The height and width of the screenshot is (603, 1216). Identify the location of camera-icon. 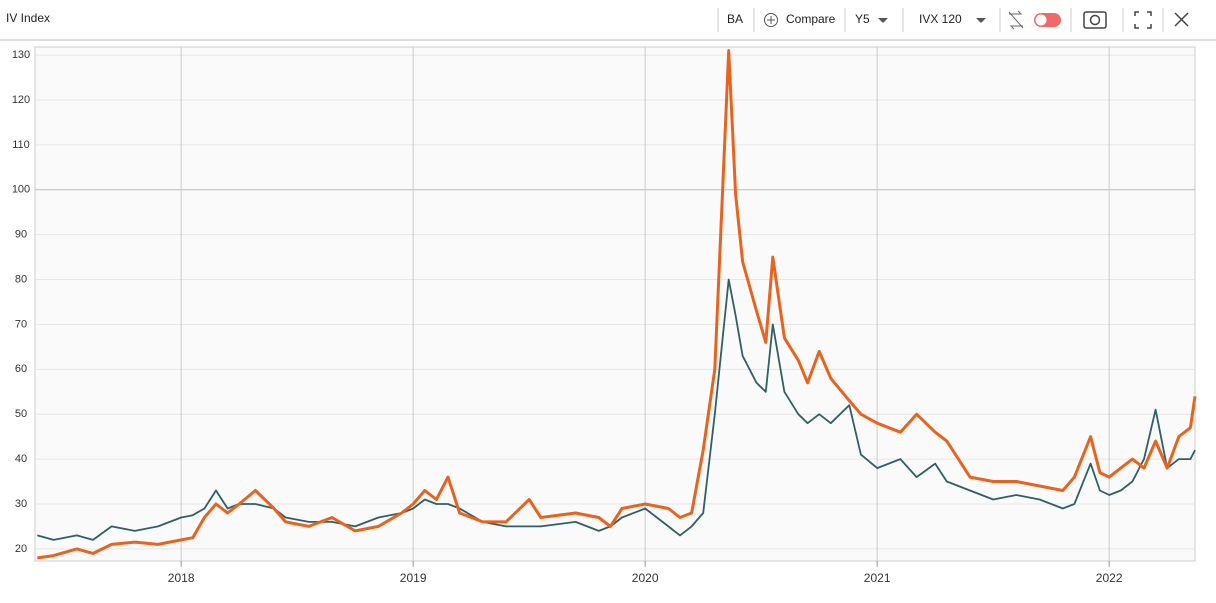
(1095, 20).